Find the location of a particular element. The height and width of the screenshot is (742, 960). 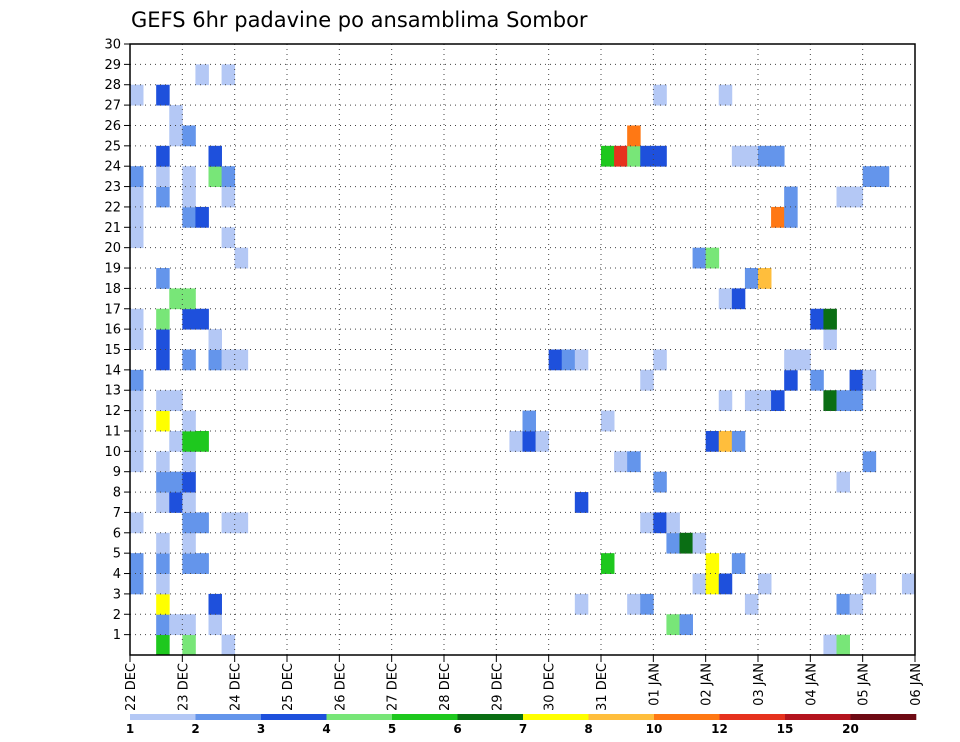

y-tick-label: 16 is located at coordinates (112, 330).